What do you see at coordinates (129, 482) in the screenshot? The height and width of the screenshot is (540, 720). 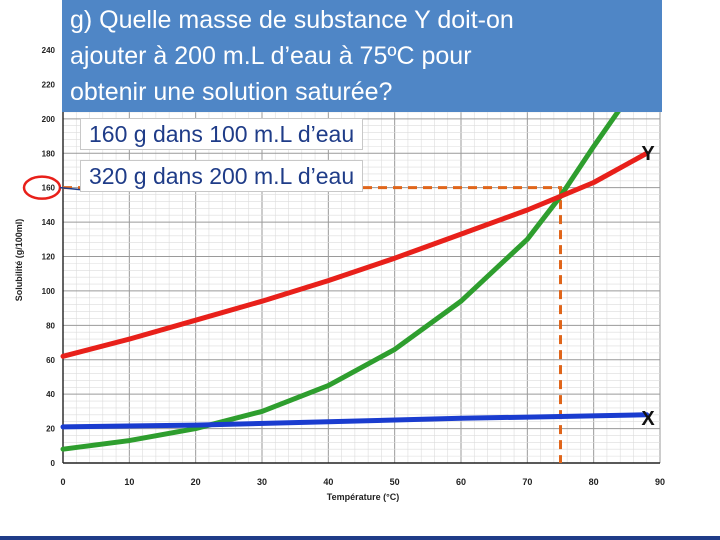 I see `x-tick-label: 10` at bounding box center [129, 482].